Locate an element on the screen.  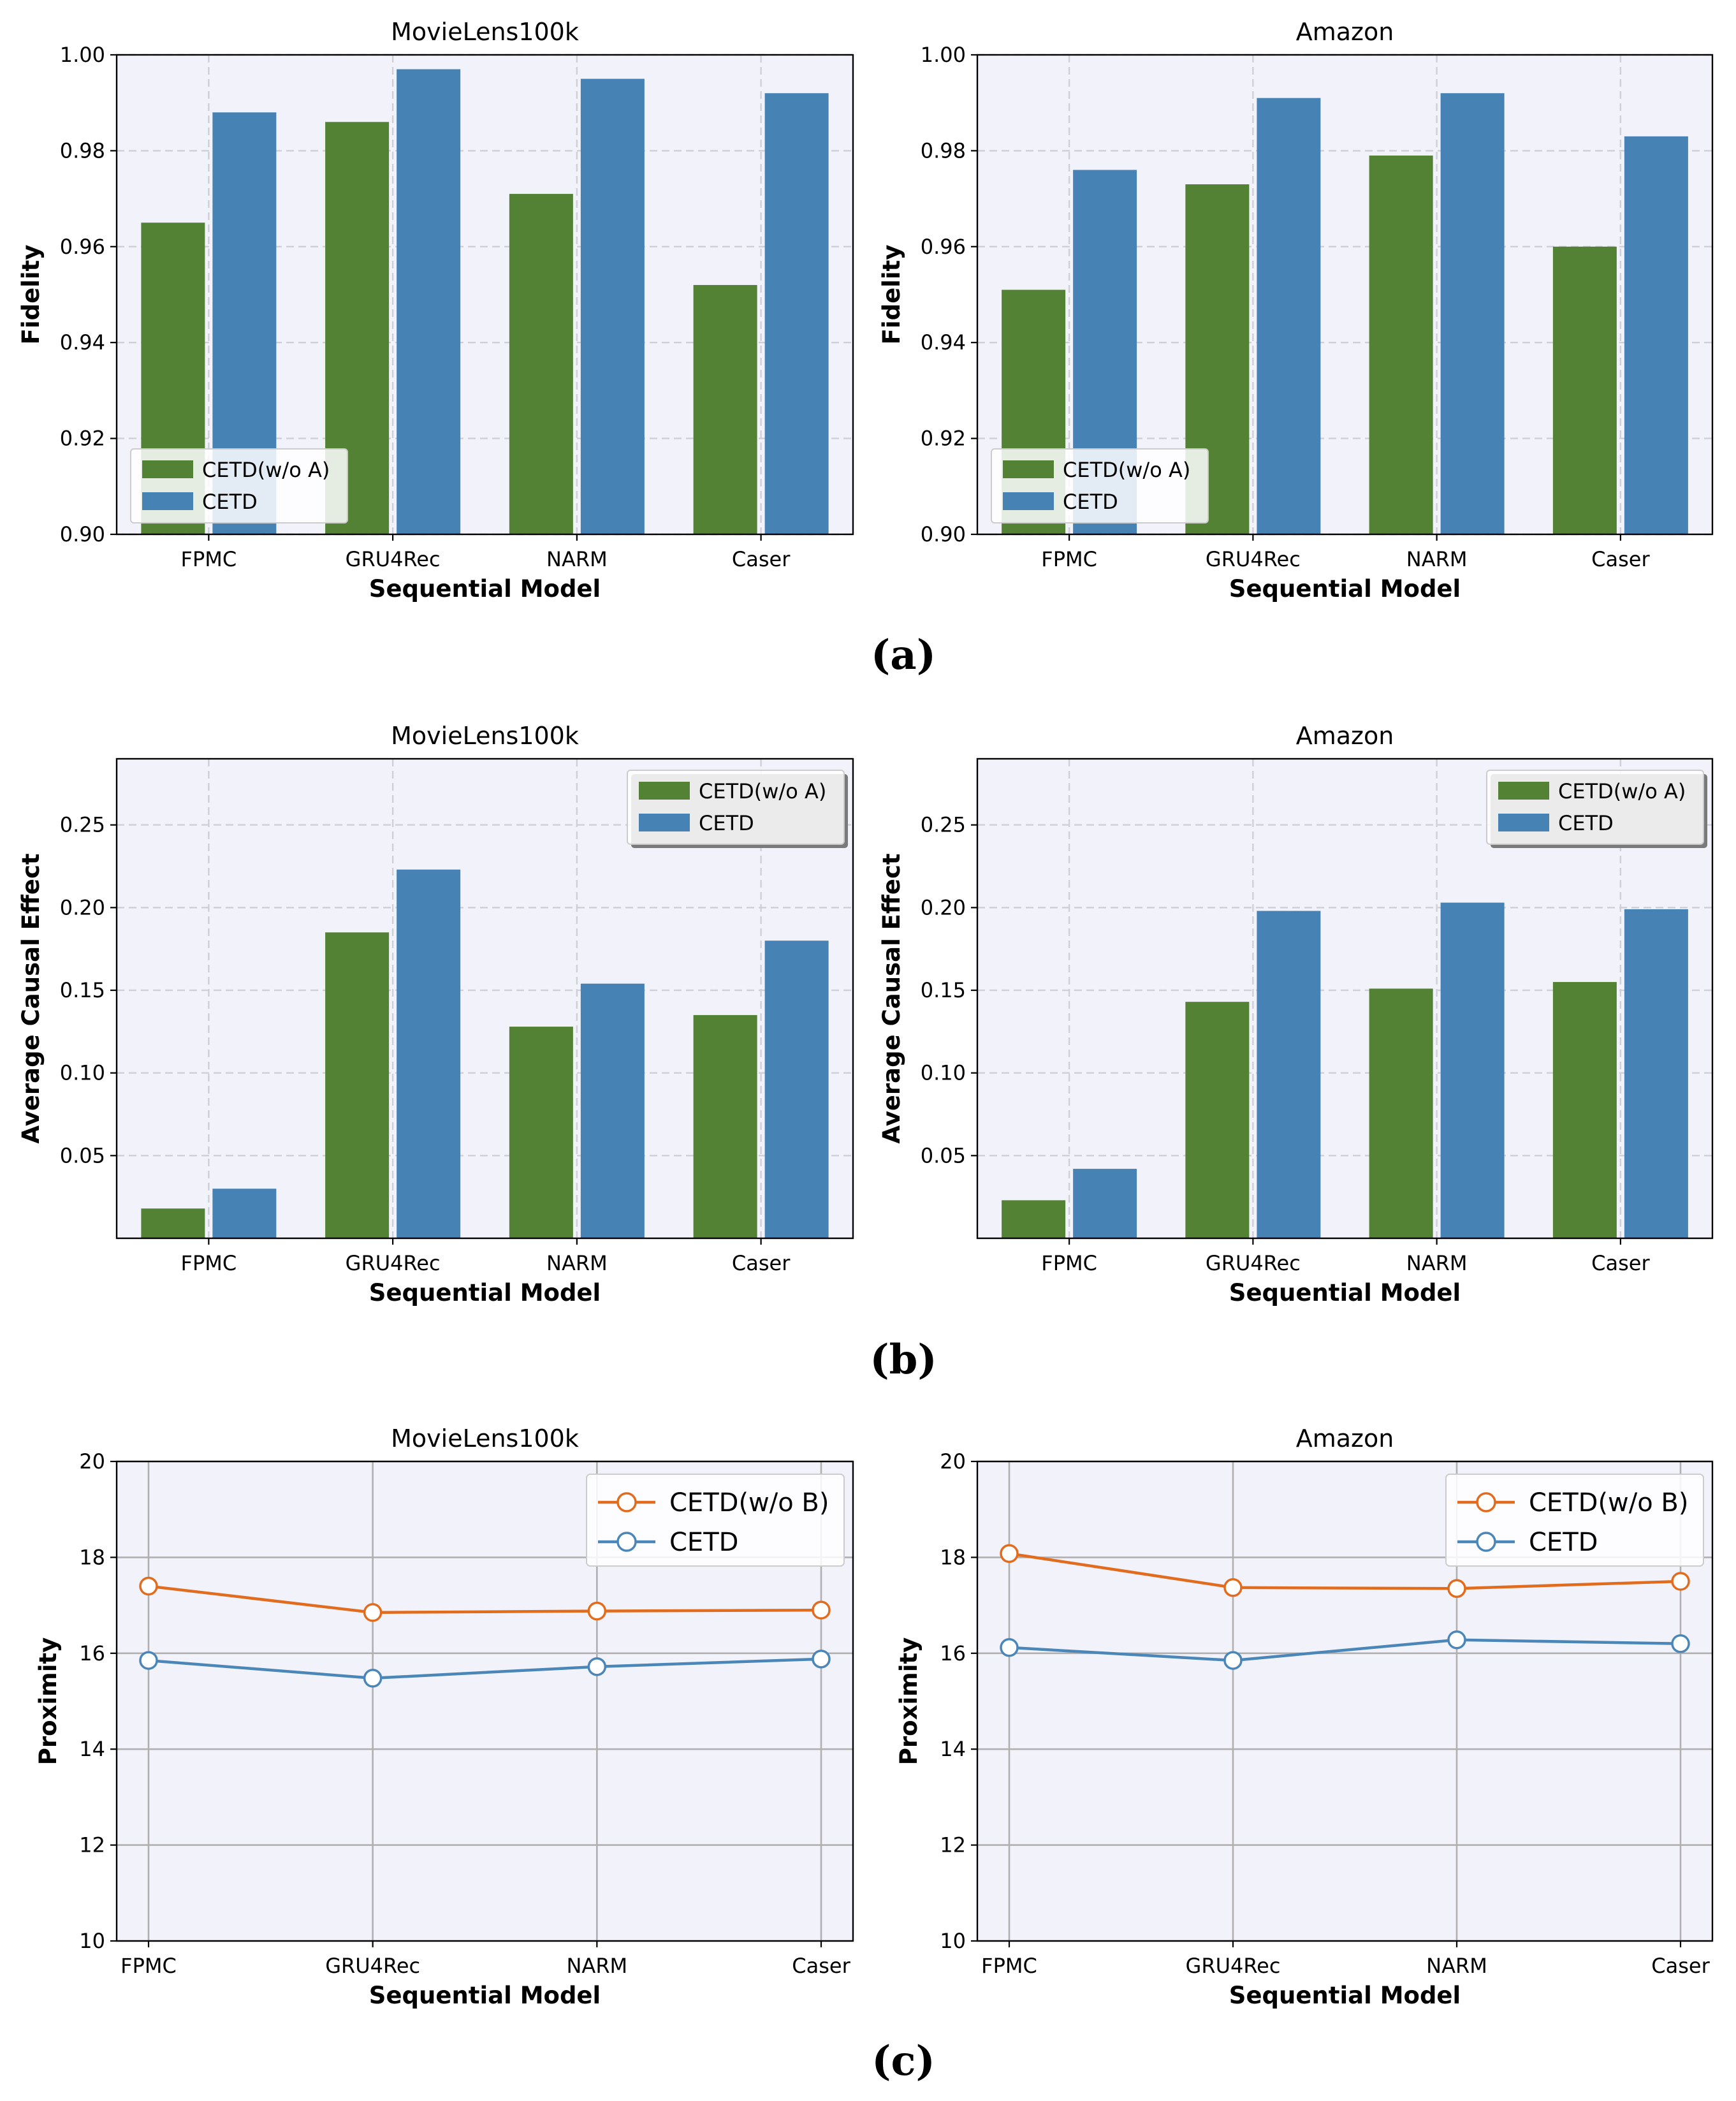
legend: CETD(w/o B) CETD is located at coordinates (1574, 1521).